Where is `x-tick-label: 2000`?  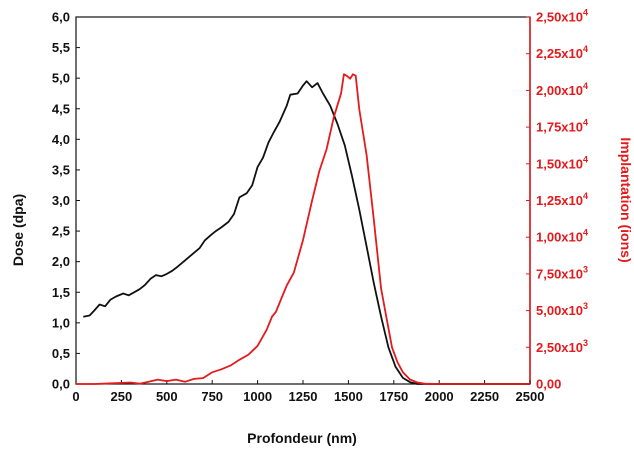
x-tick-label: 2000 is located at coordinates (439, 396).